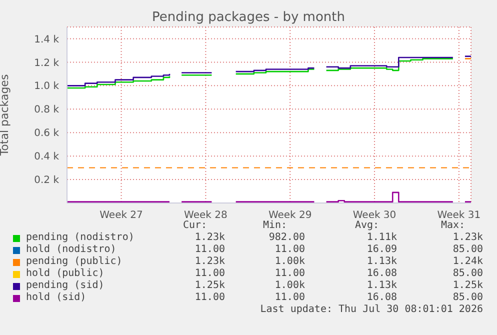 Image resolution: width=497 pixels, height=335 pixels. Describe the element at coordinates (47, 110) in the screenshot. I see `y-tick-label: 0.8 k` at that location.